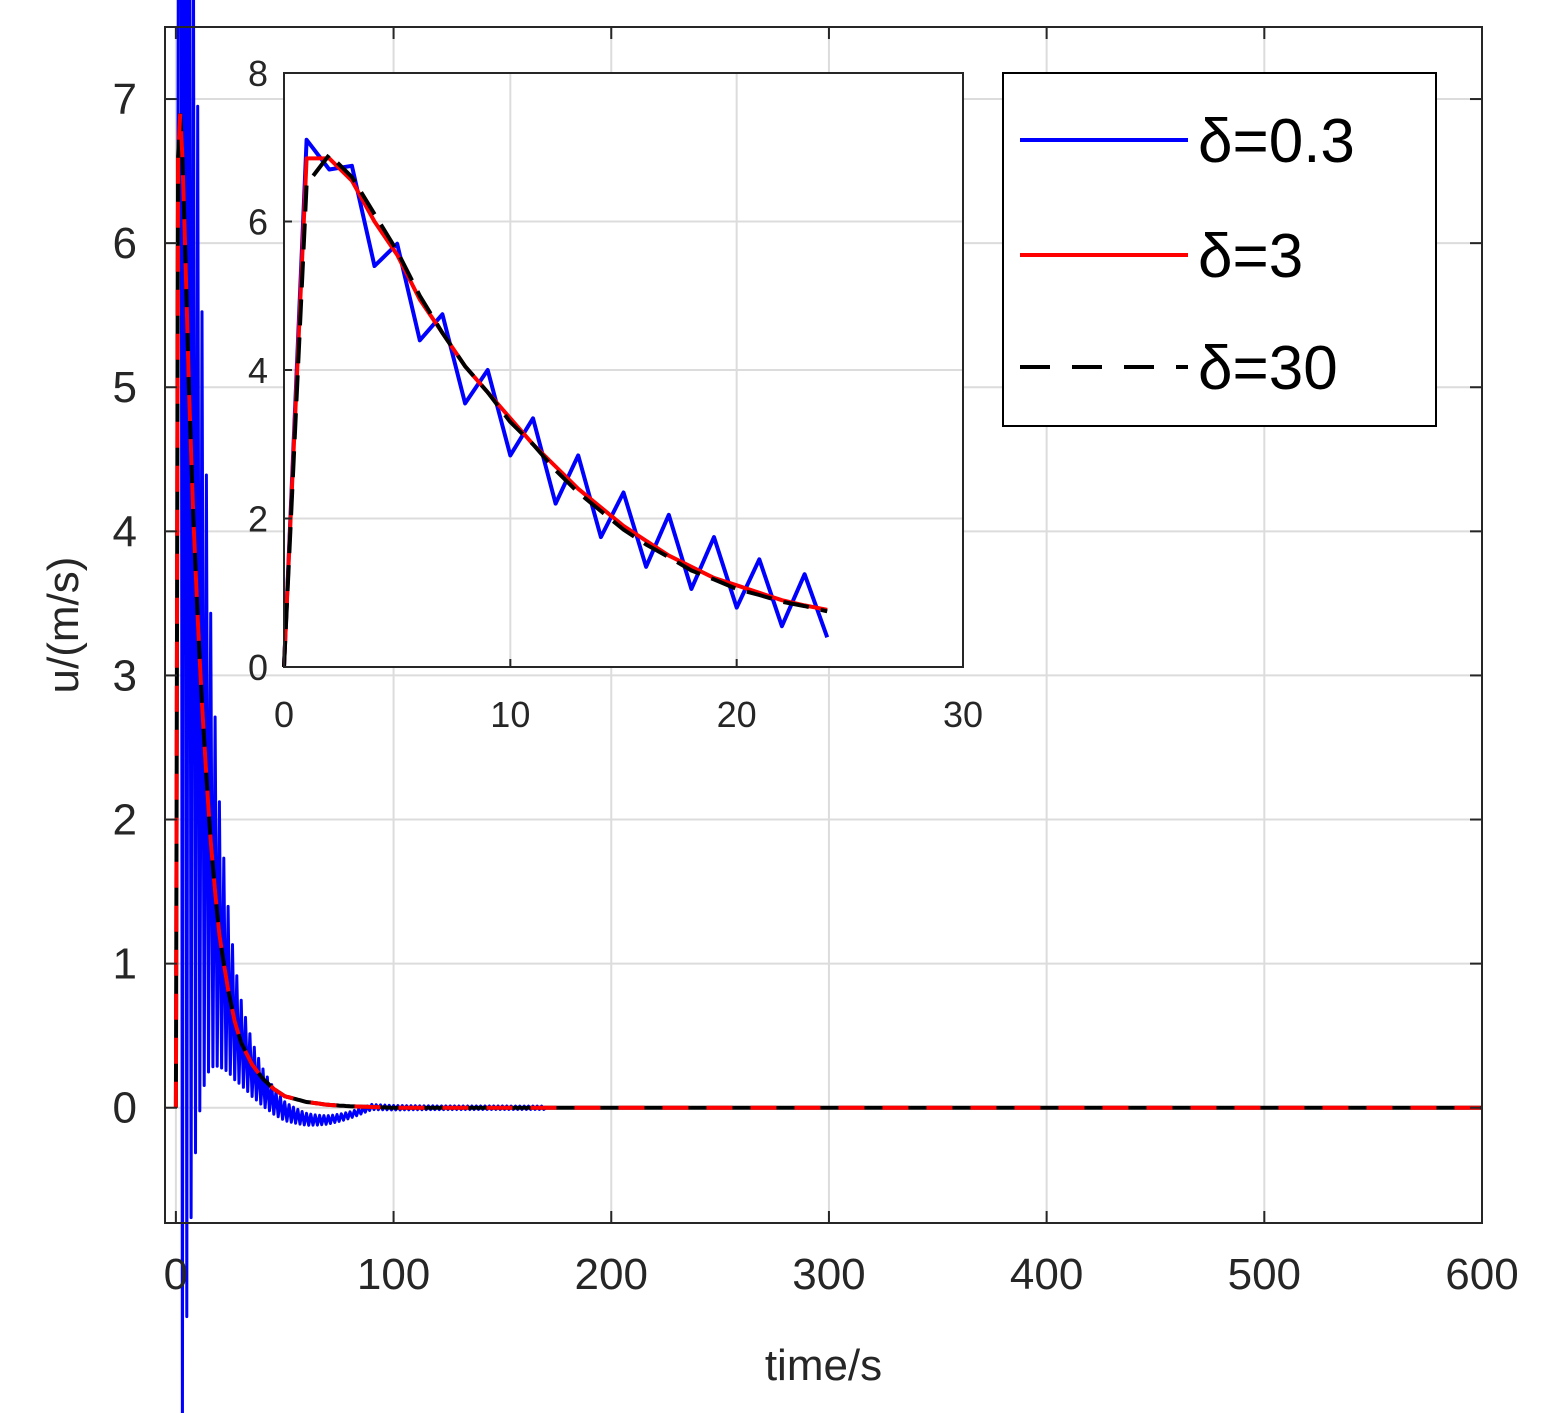  I want to click on legend-label-delta-30: δ=30, so click(1268, 368).